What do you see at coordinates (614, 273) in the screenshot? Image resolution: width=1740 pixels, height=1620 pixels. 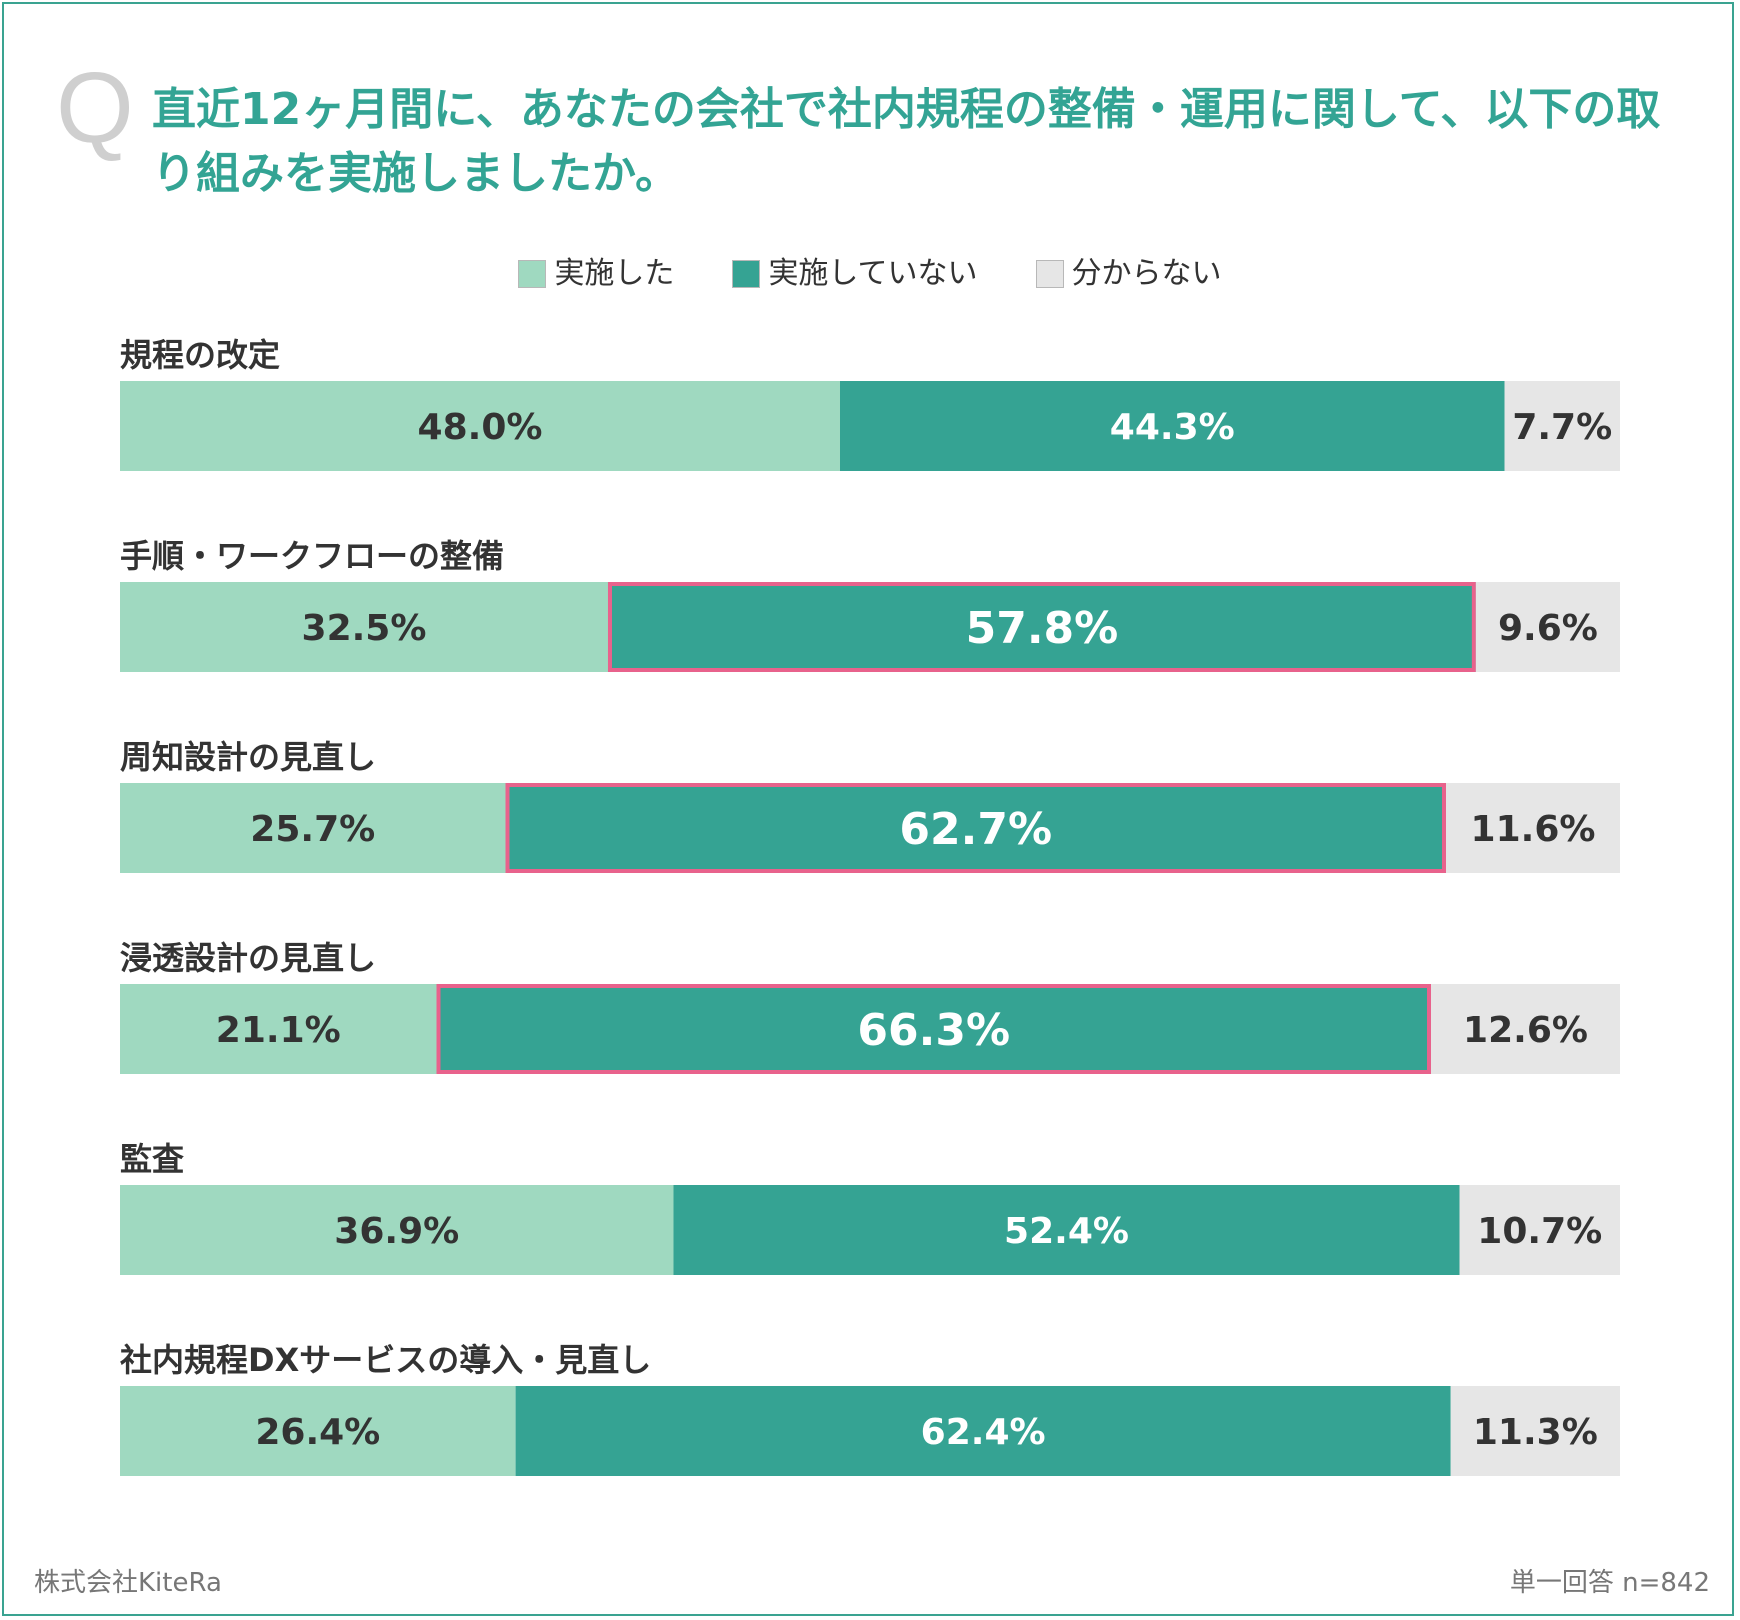 I see `legend-label-implemented: 実施した` at bounding box center [614, 273].